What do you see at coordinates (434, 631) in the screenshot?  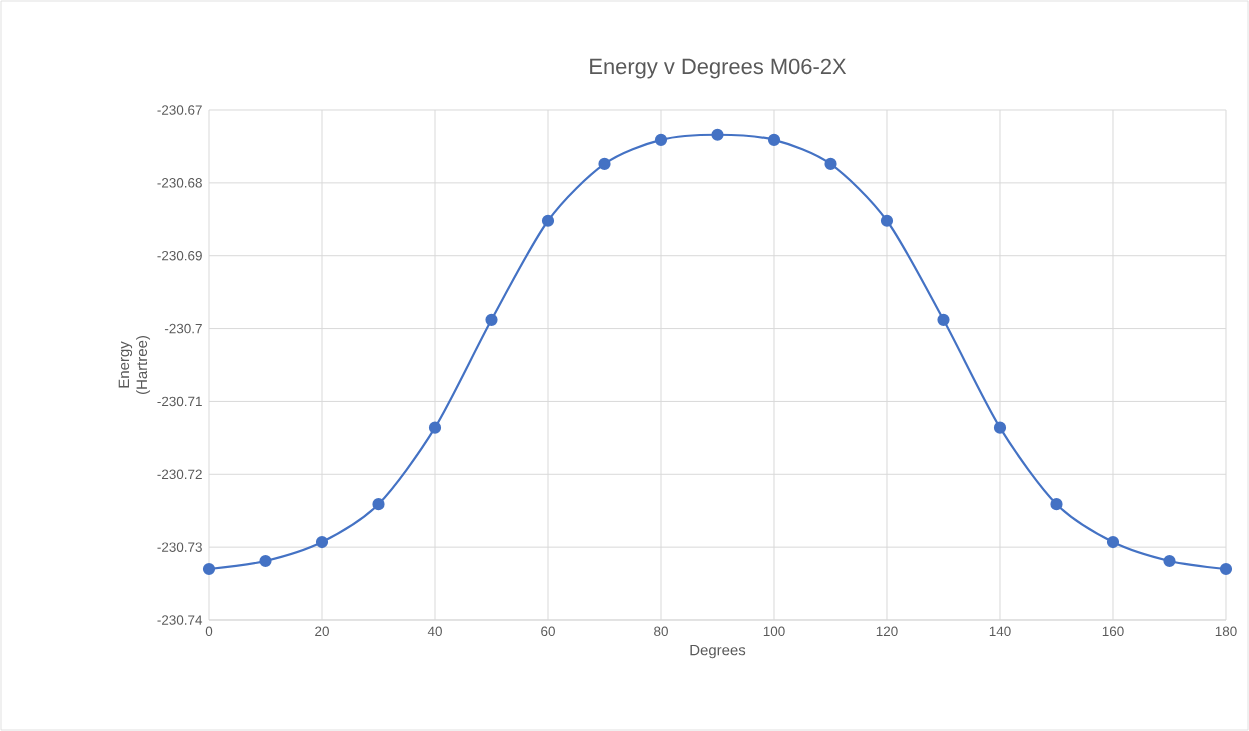 I see `x-tick-label: 40` at bounding box center [434, 631].